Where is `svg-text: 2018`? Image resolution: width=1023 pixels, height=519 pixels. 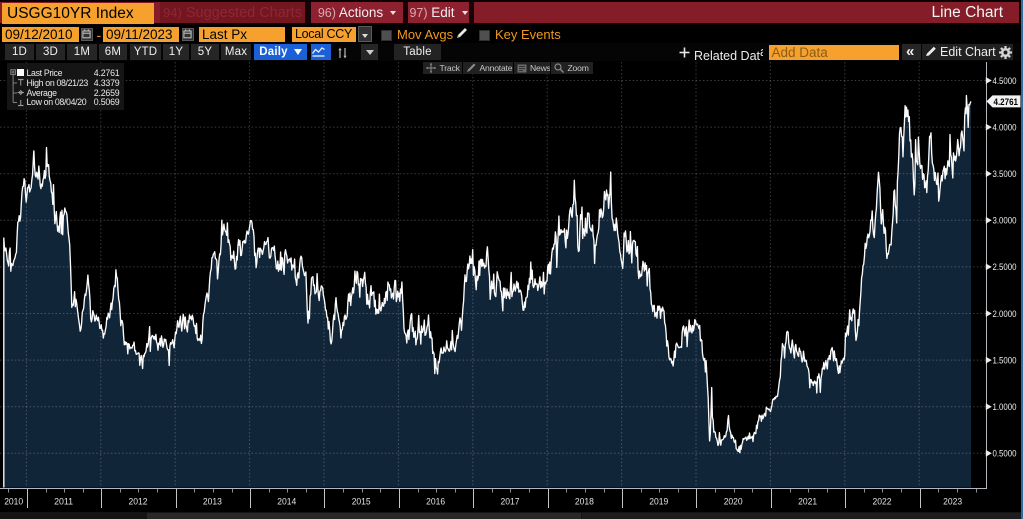
svg-text: 2018 is located at coordinates (584, 502).